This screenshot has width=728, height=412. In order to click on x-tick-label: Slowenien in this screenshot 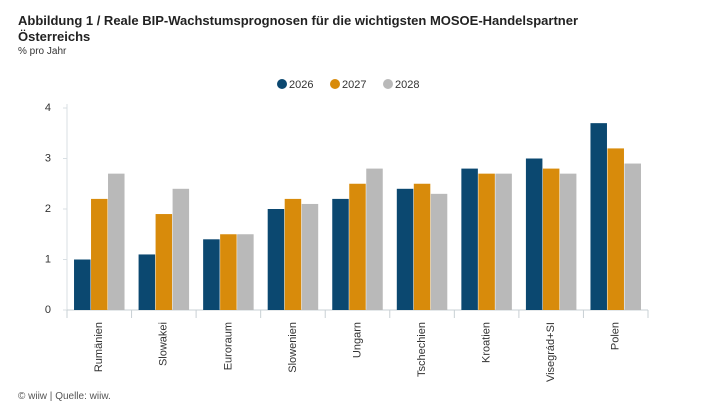, I will do `click(293, 347)`.